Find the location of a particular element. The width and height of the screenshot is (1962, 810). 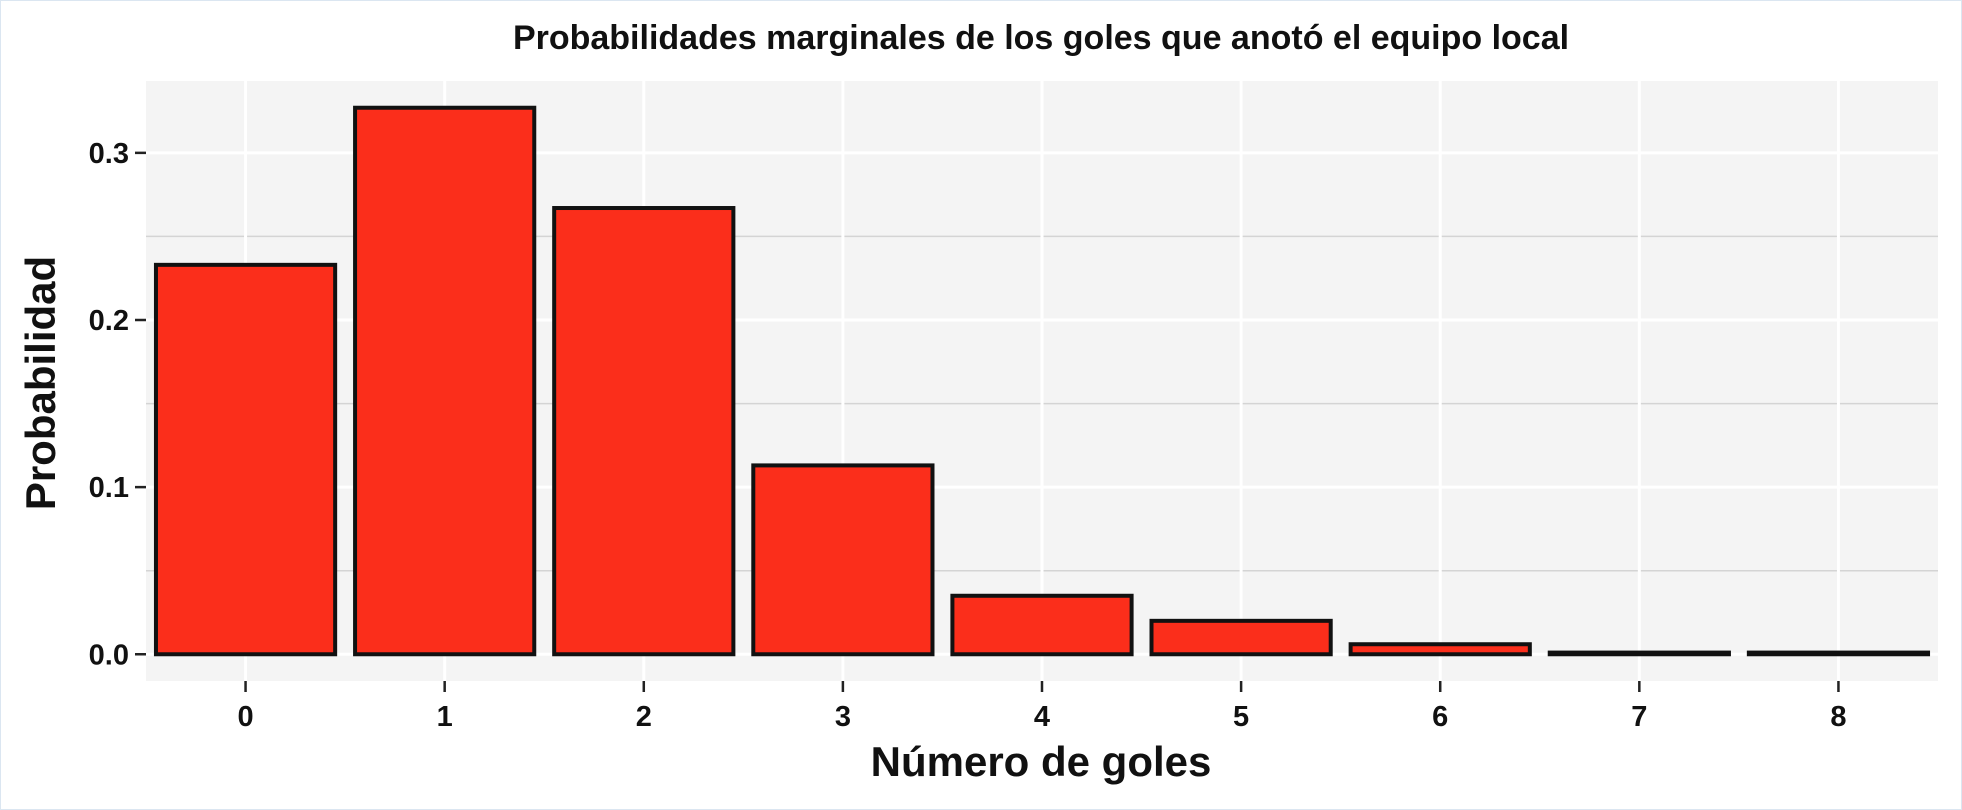

y-axis-title: Probabilidad is located at coordinates (40, 383).